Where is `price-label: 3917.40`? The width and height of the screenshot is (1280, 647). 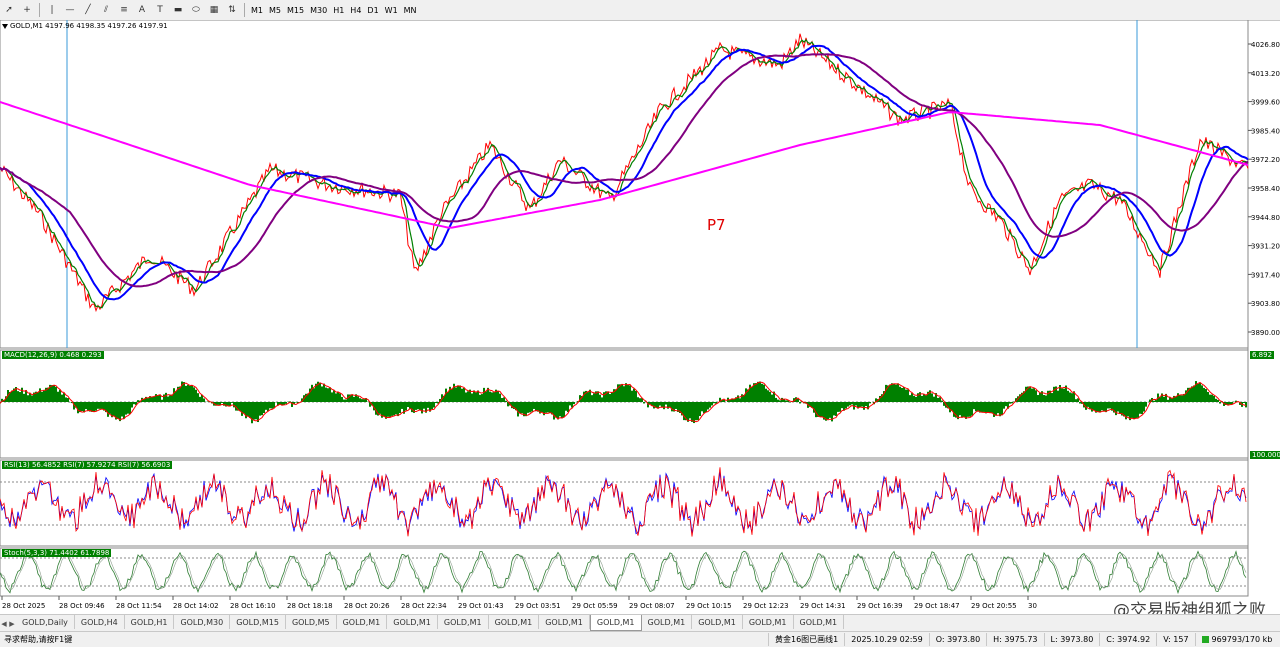
price-label: 3917.40 is located at coordinates (1265, 275).